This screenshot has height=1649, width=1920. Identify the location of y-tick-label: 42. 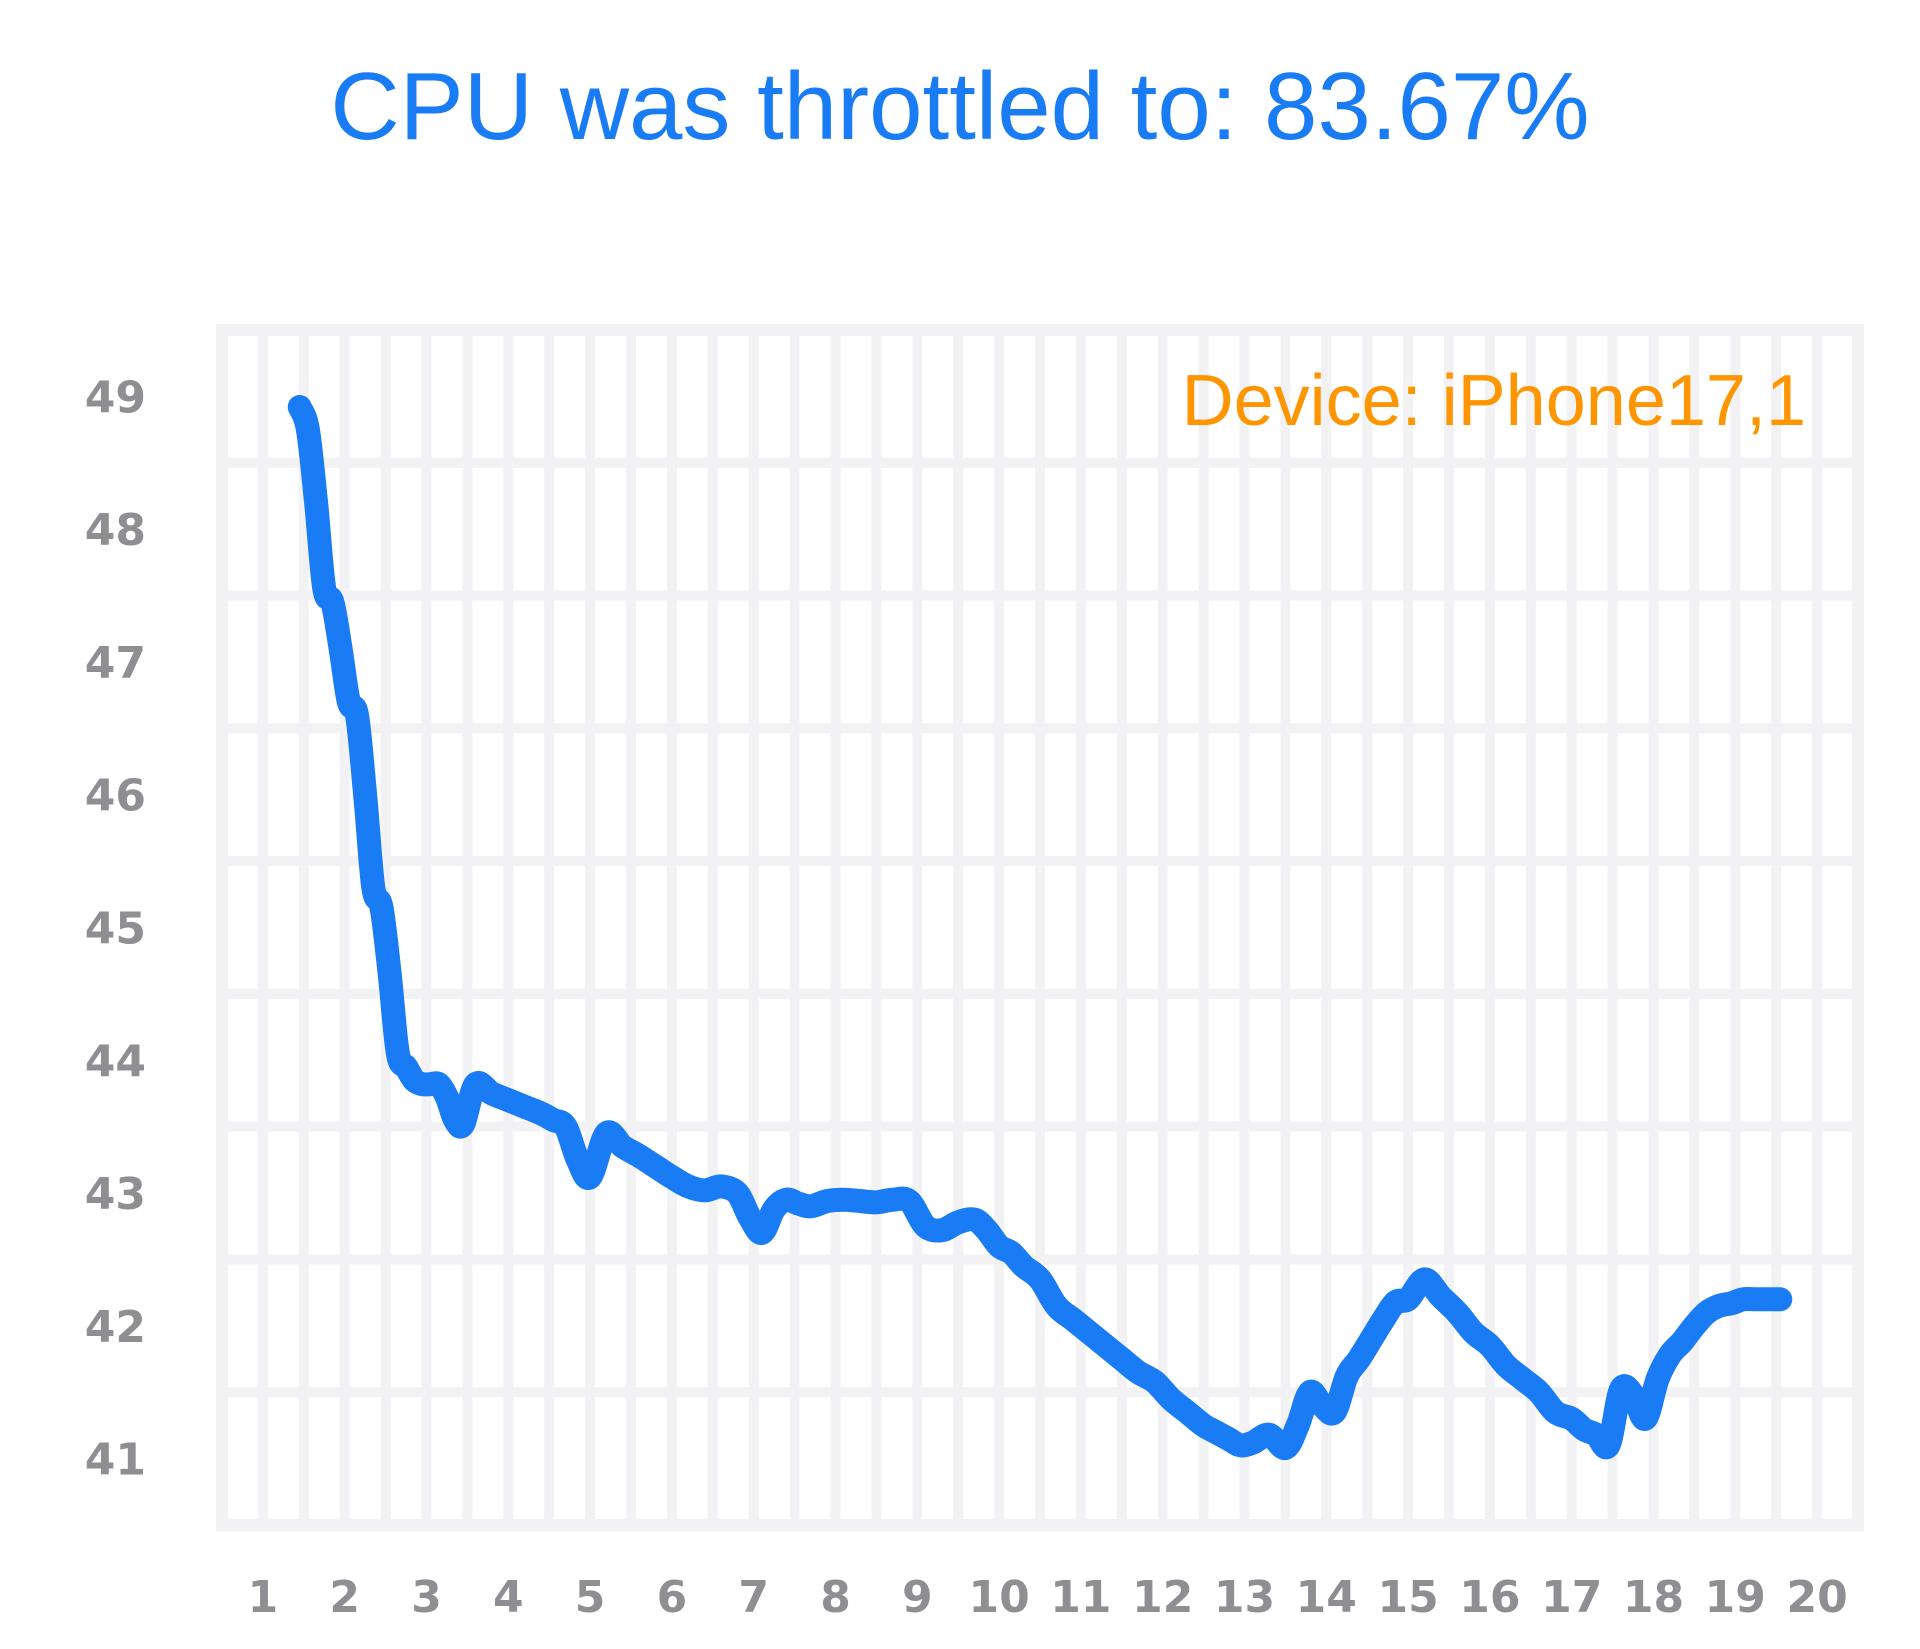
(115, 1327).